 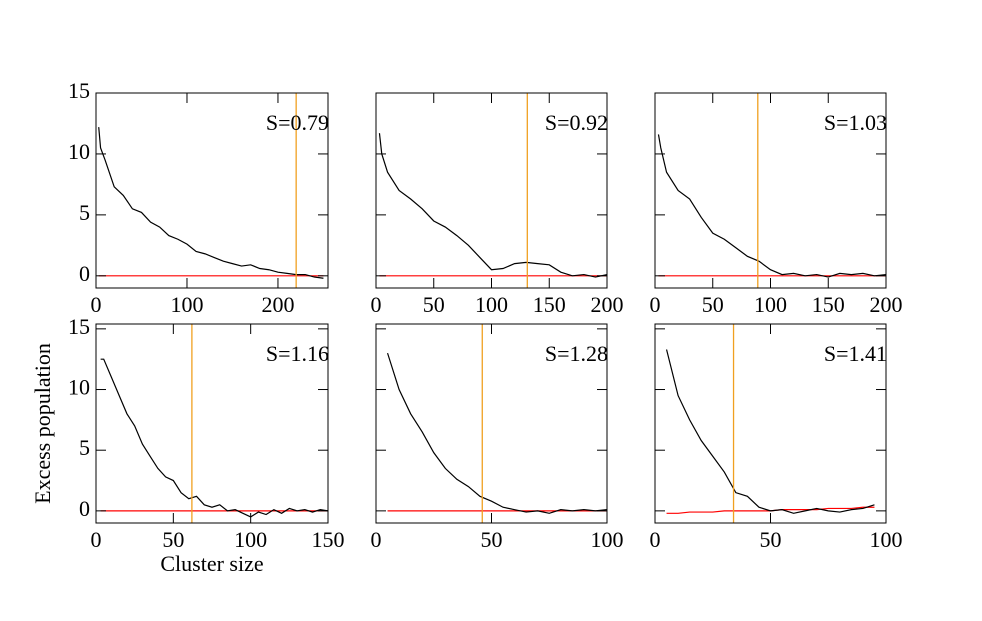 What do you see at coordinates (576, 122) in the screenshot?
I see `annotation: S=0.92` at bounding box center [576, 122].